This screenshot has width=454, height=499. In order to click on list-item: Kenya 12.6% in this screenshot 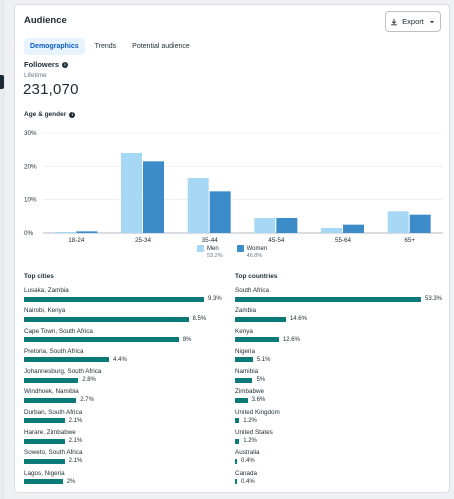, I will do `click(340, 338)`.